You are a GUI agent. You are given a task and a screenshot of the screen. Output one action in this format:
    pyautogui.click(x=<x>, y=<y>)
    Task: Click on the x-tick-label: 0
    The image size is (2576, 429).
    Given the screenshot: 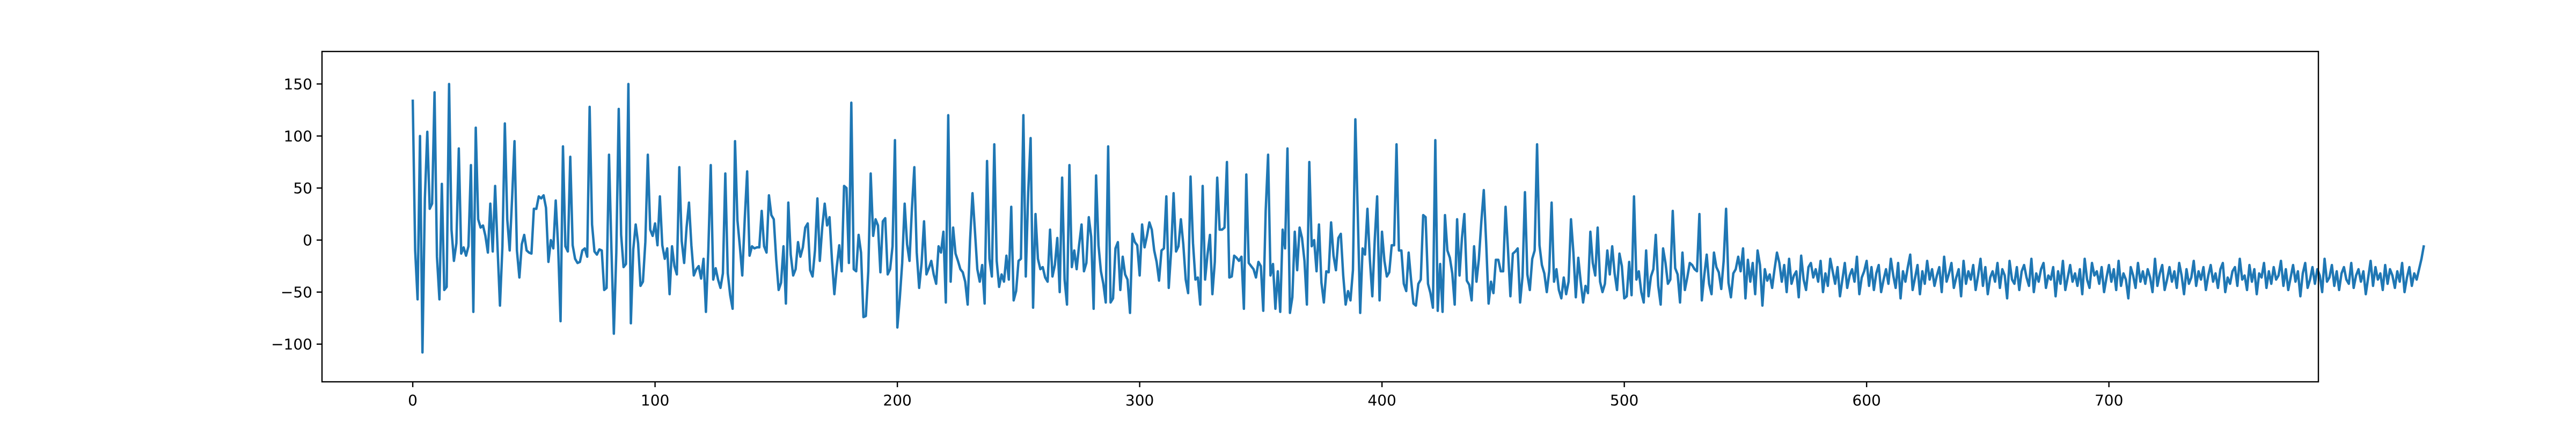 What is the action you would take?
    pyautogui.click(x=413, y=400)
    